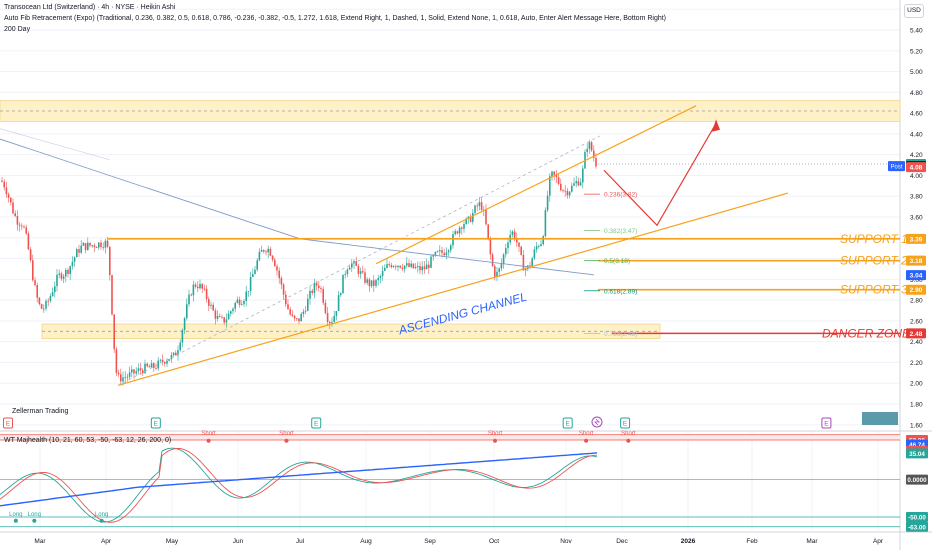 This screenshot has height=550, width=932. I want to click on y-tick-label: 4.80, so click(916, 93).